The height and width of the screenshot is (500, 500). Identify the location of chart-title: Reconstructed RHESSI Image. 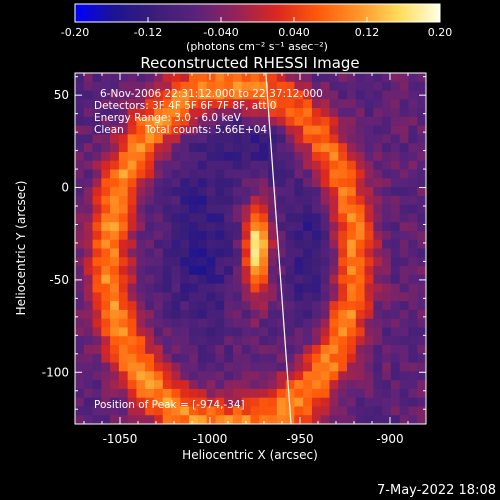
(249, 63).